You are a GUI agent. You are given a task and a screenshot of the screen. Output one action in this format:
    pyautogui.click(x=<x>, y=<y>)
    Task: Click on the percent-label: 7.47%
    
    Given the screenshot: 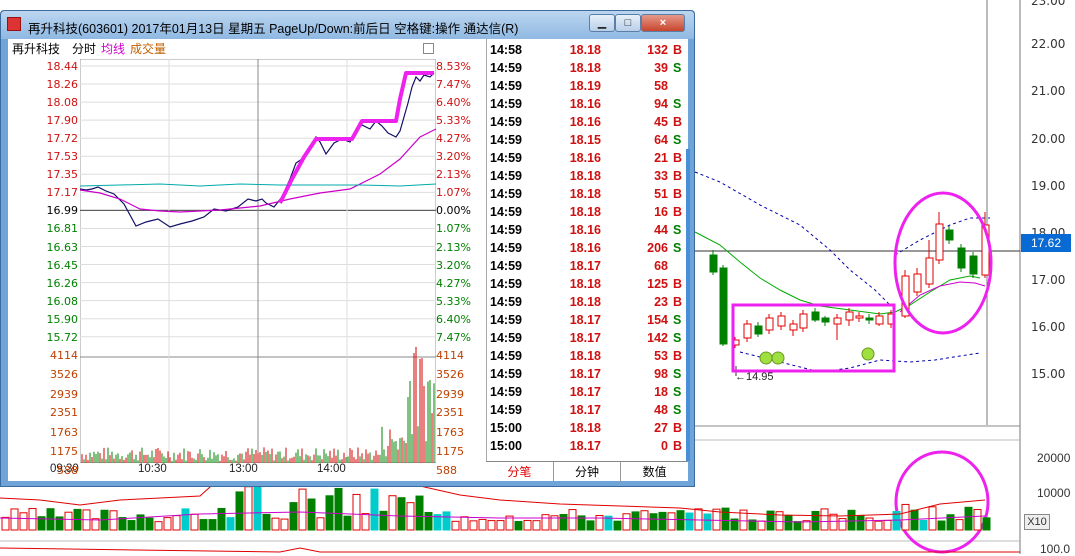 What is the action you would take?
    pyautogui.click(x=453, y=337)
    